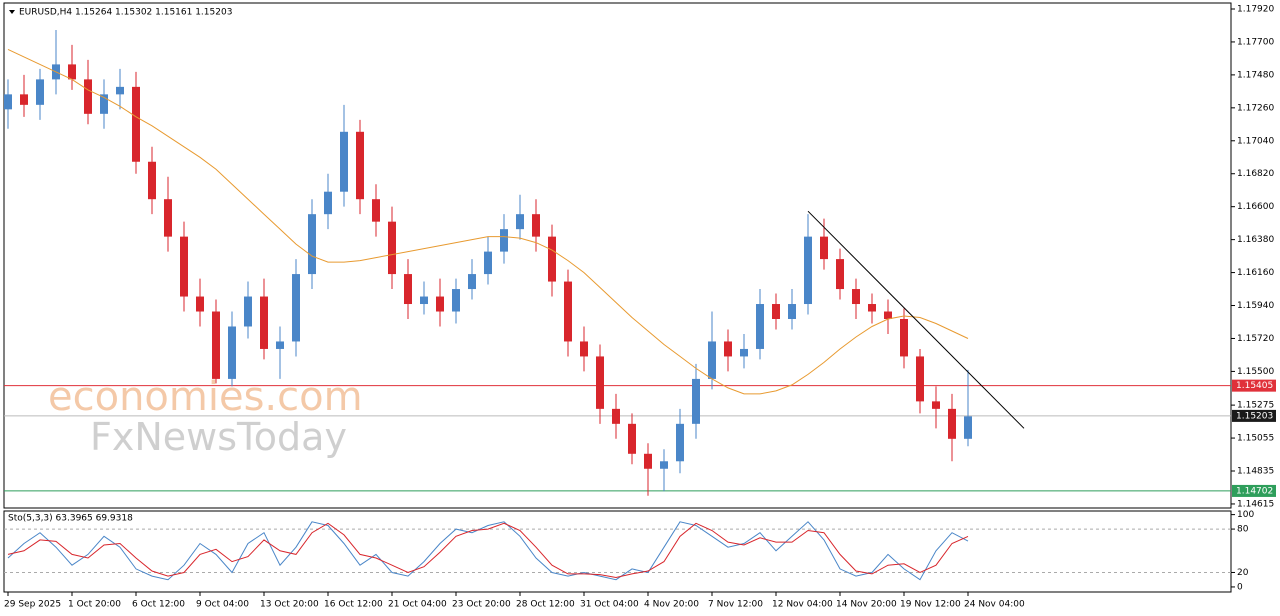 Image resolution: width=1280 pixels, height=616 pixels. Describe the element at coordinates (1255, 207) in the screenshot. I see `y-tick-label: 1.16600` at that location.